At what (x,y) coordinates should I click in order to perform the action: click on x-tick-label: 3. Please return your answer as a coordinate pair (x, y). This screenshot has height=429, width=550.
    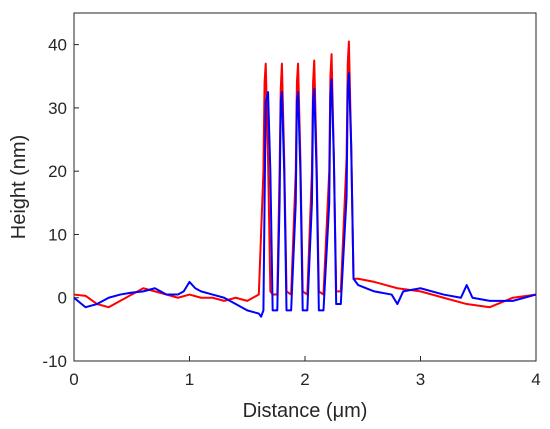
    Looking at the image, I should click on (420, 379).